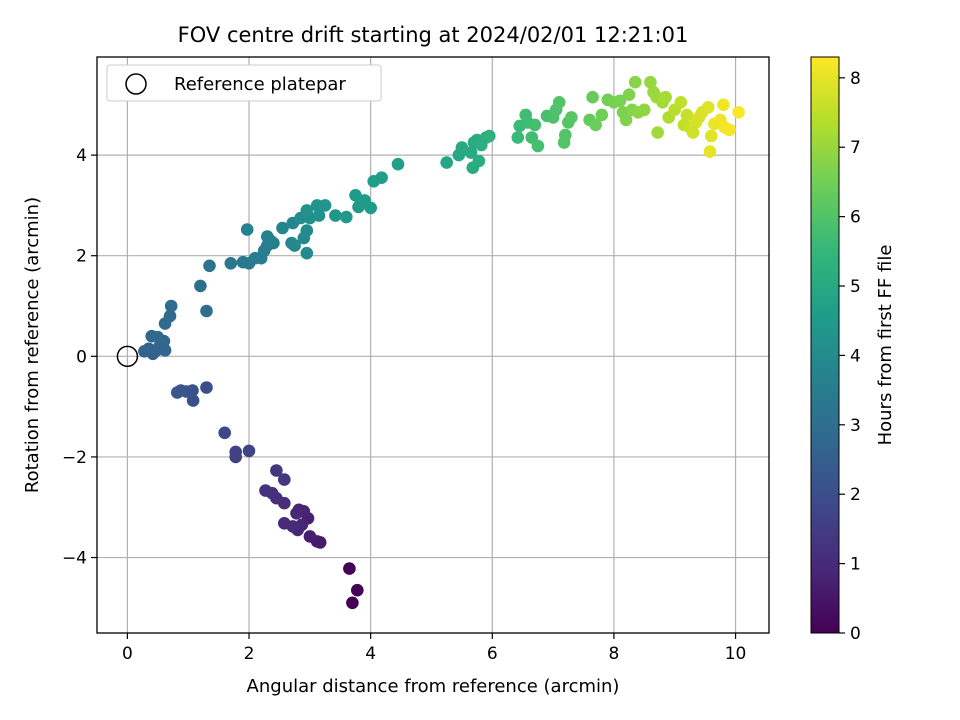  I want to click on y-axis-ticks: −4 −2 0 2 4, so click(79, 357).